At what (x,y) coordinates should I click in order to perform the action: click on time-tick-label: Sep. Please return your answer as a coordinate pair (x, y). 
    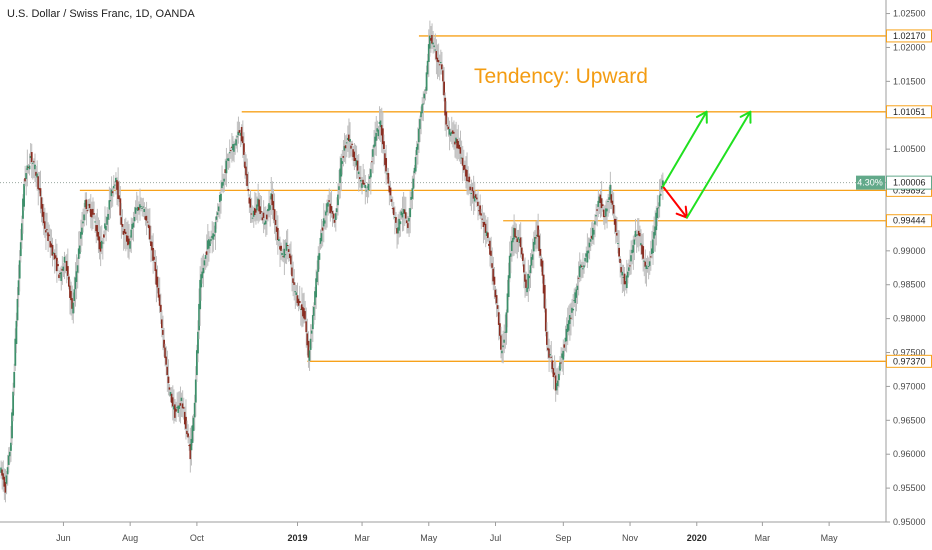
    Looking at the image, I should click on (563, 538).